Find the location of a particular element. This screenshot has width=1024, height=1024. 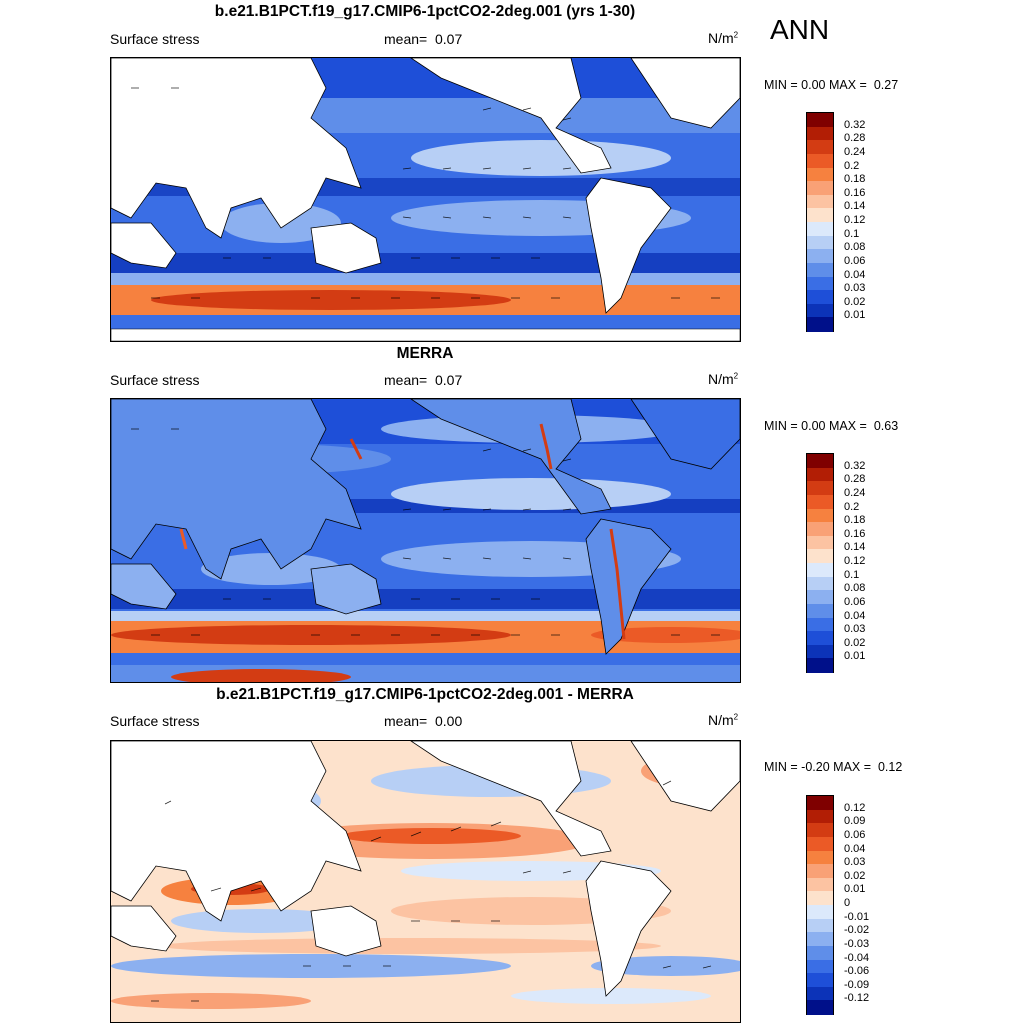

panel-2-minmax: MIN = 0.00 MAX = 0.63 is located at coordinates (831, 426).